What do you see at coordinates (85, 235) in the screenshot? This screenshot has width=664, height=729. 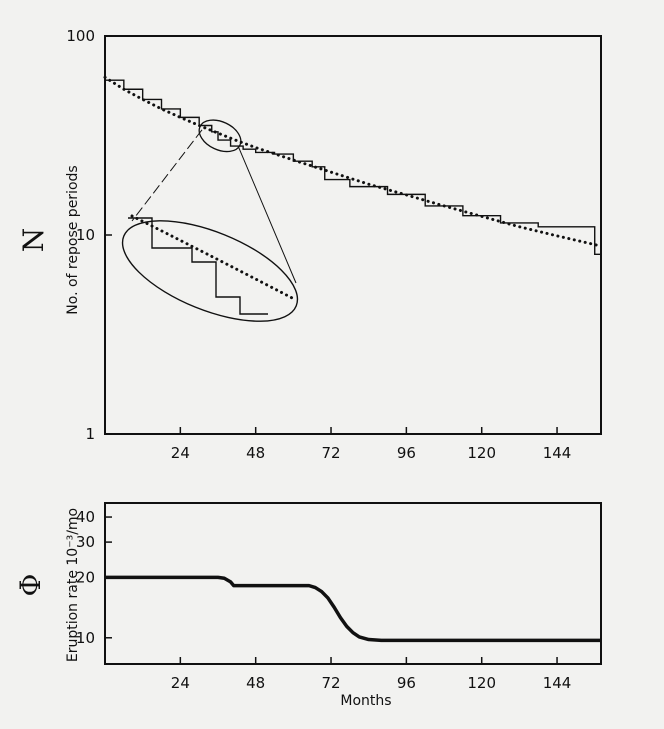 I see `top-y-tick-label: 10` at bounding box center [85, 235].